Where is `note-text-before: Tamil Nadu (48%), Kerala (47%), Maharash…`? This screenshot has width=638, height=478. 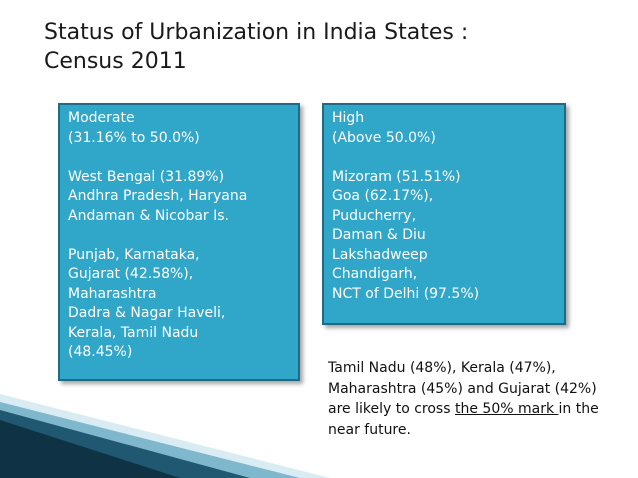 note-text-before: Tamil Nadu (48%), Kerala (47%), Maharash… is located at coordinates (462, 388).